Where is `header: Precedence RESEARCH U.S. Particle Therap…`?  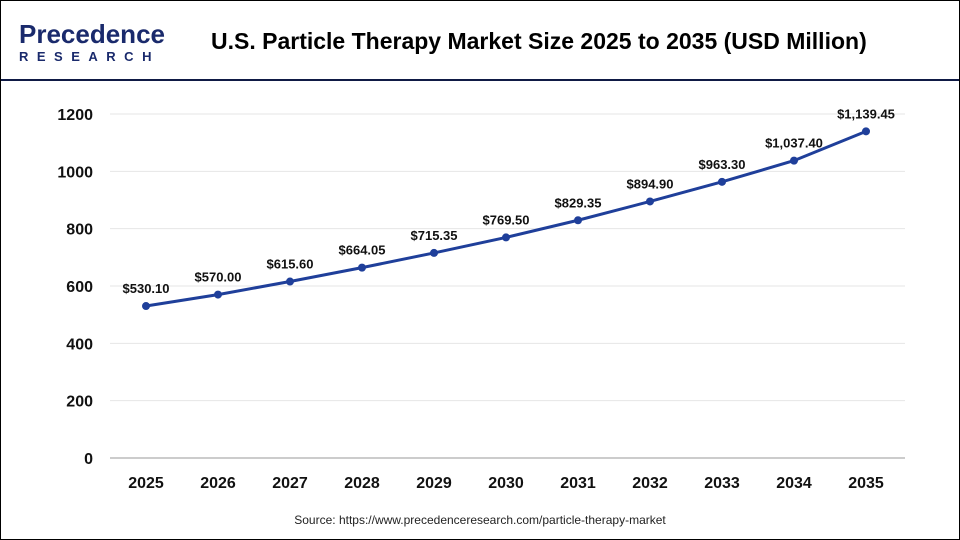
header: Precedence RESEARCH U.S. Particle Therap… is located at coordinates (480, 41).